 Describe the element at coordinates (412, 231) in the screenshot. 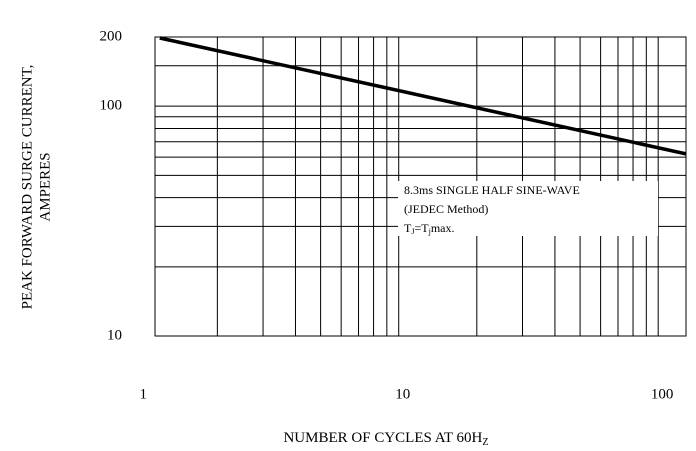

I see `annotation-part: J` at that location.